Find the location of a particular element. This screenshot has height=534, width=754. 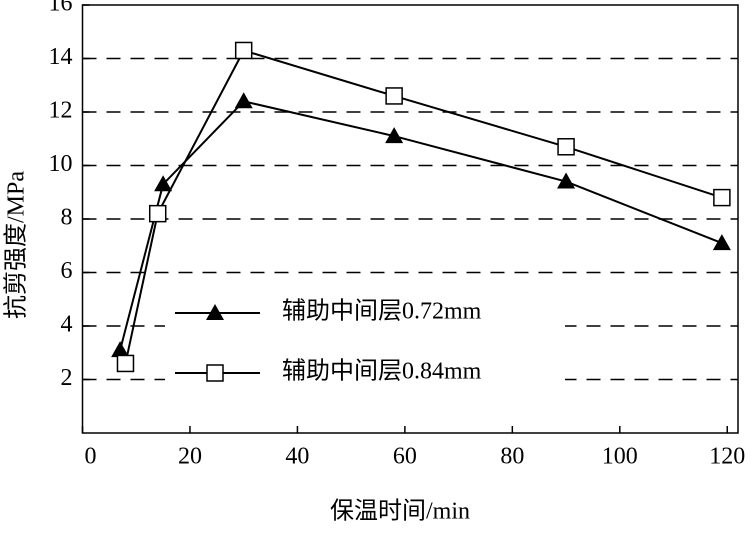

y-tick-label: 12 is located at coordinates (61, 111).